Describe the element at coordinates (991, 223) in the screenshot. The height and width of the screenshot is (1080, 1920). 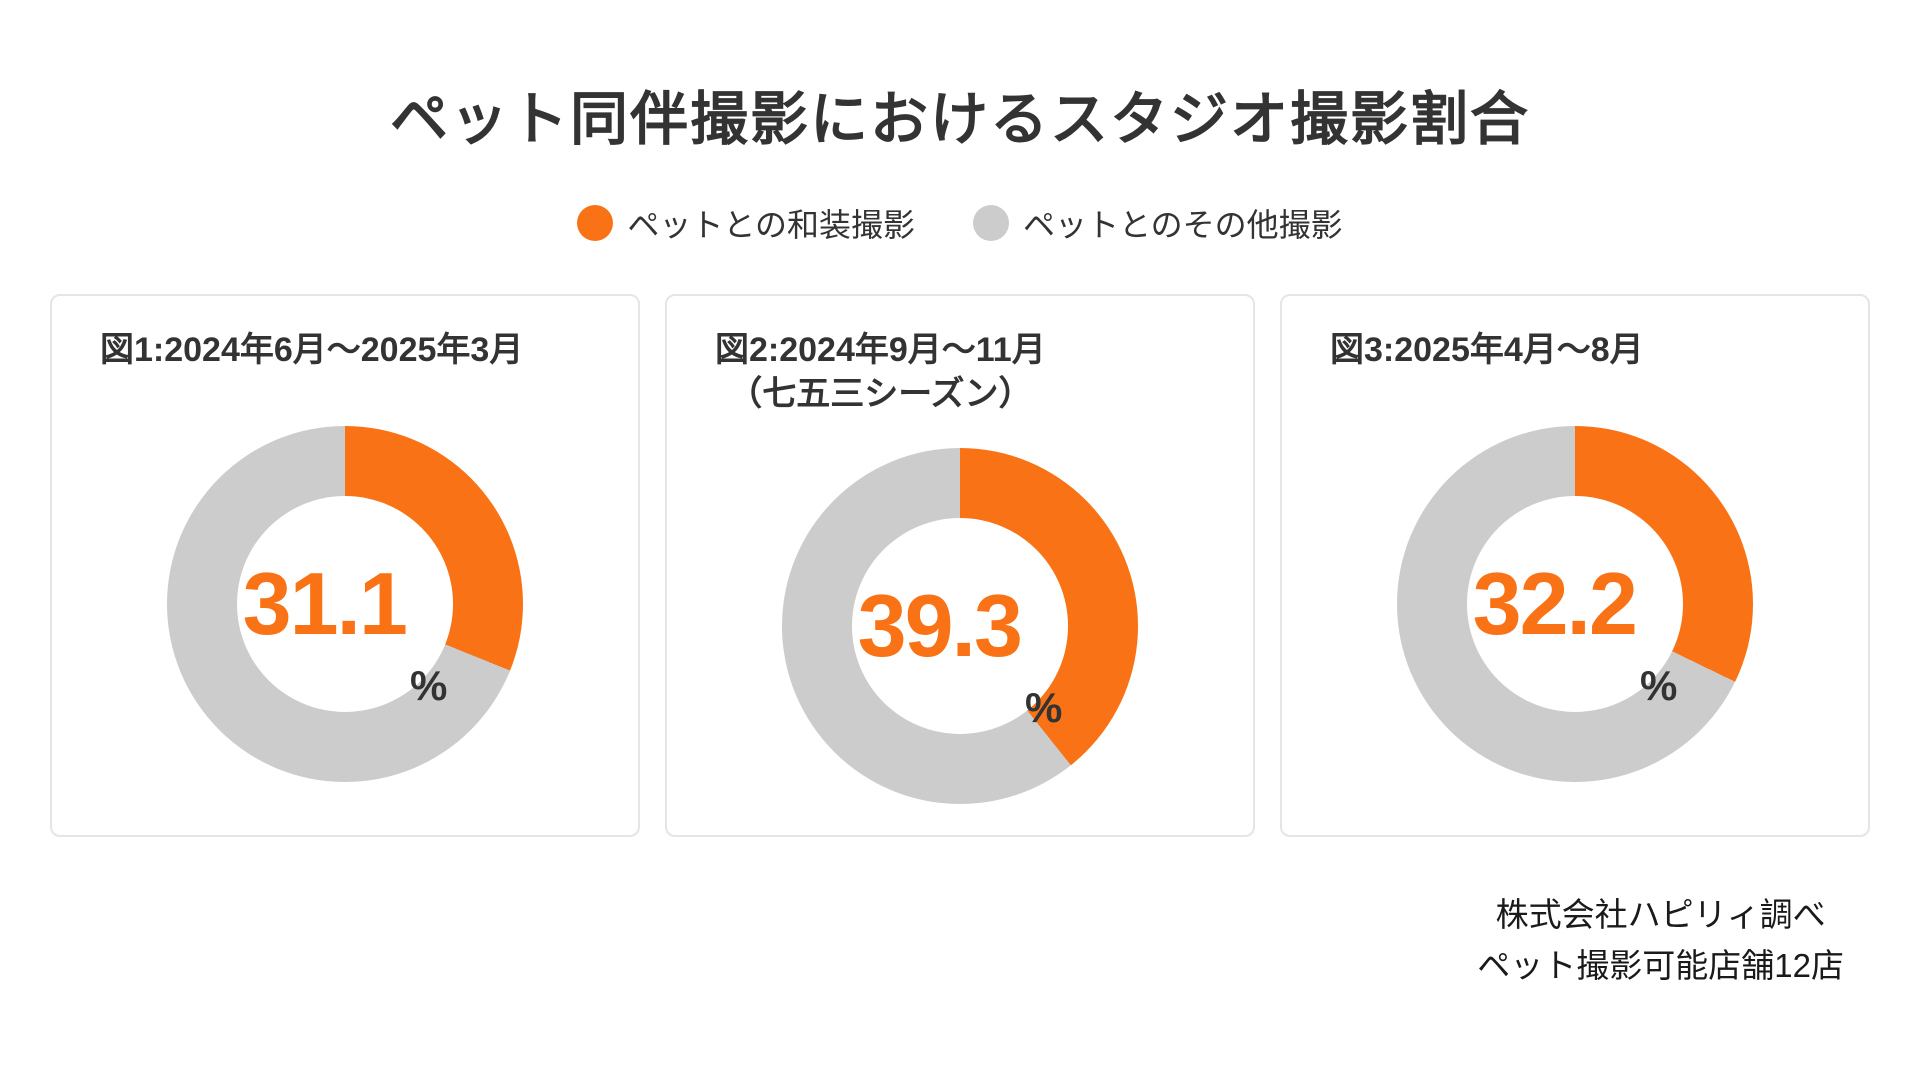
I see `legend-dot-gray-icon` at that location.